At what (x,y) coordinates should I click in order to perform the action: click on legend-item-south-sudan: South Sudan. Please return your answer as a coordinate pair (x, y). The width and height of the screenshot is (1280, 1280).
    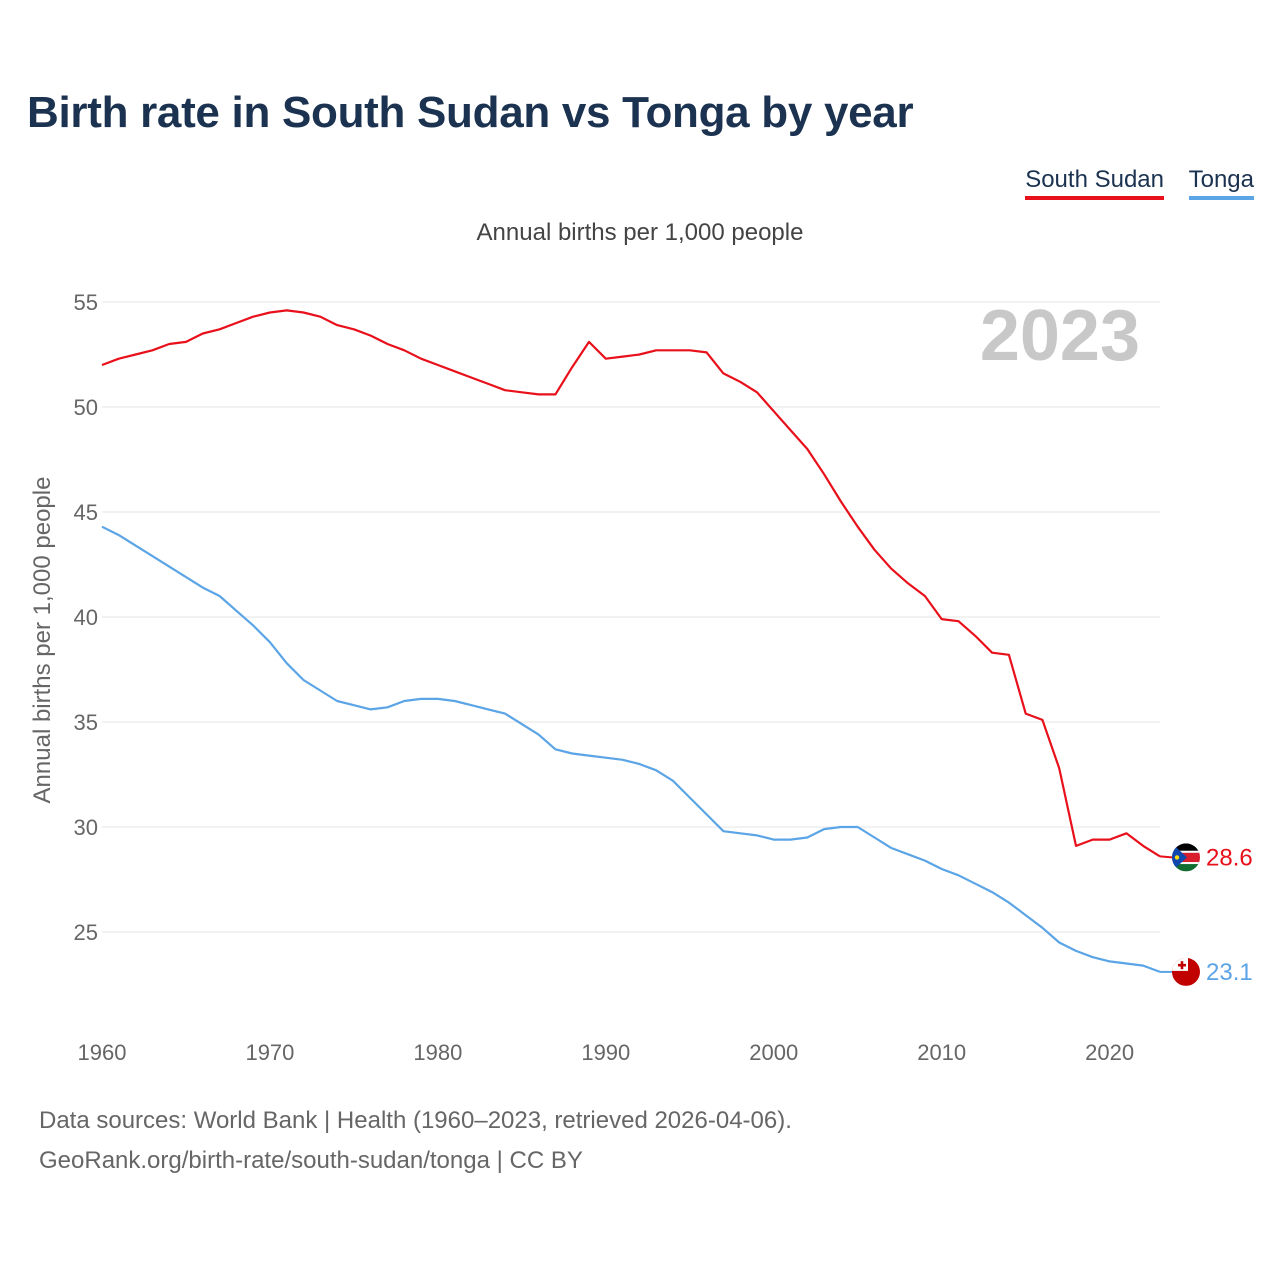
    Looking at the image, I should click on (1094, 183).